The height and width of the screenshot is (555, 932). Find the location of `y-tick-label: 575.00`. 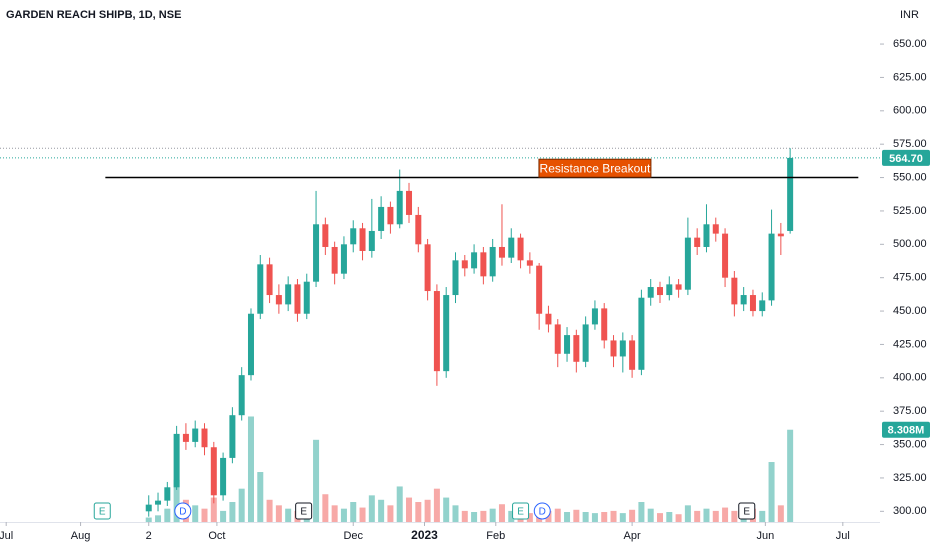

y-tick-label: 575.00 is located at coordinates (910, 144).